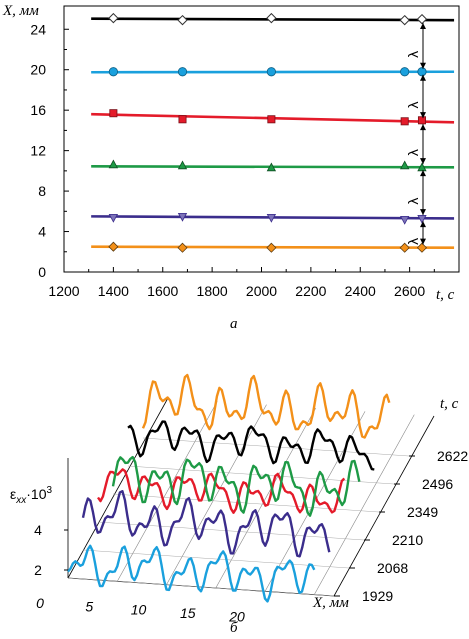 The height and width of the screenshot is (639, 469). What do you see at coordinates (384, 506) in the screenshot?
I see `panel-b-depth-axis` at bounding box center [384, 506].